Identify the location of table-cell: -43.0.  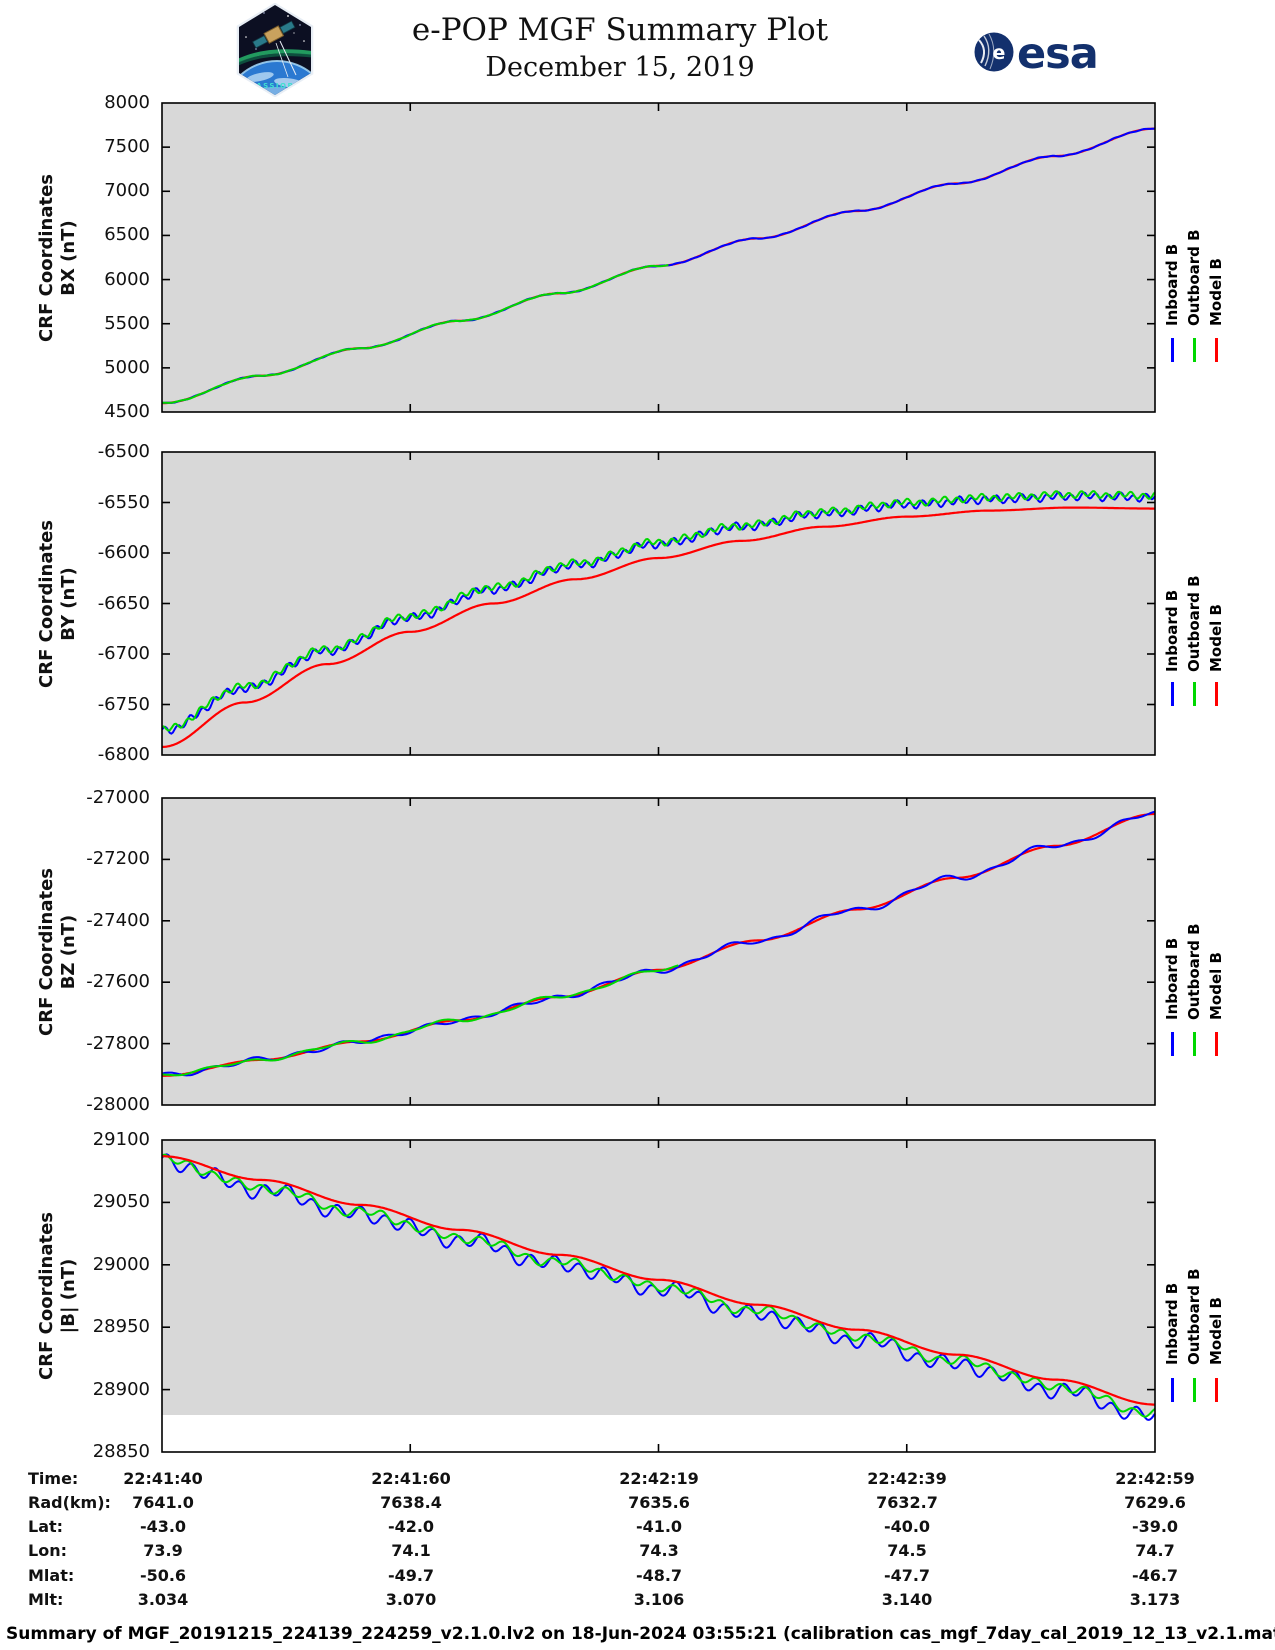
(163, 1526).